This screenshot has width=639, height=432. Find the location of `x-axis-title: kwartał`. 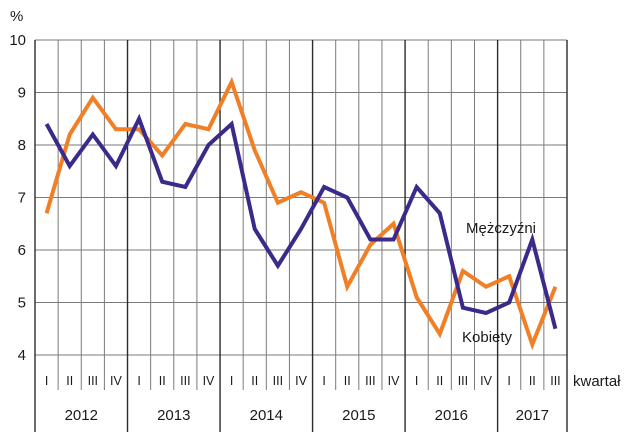

x-axis-title: kwartał is located at coordinates (597, 381).